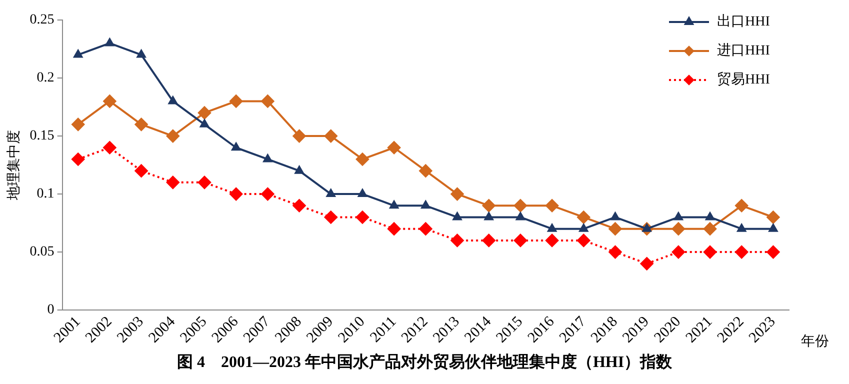 Image resolution: width=849 pixels, height=384 pixels. I want to click on x-tick-label: 2011, so click(384, 330).